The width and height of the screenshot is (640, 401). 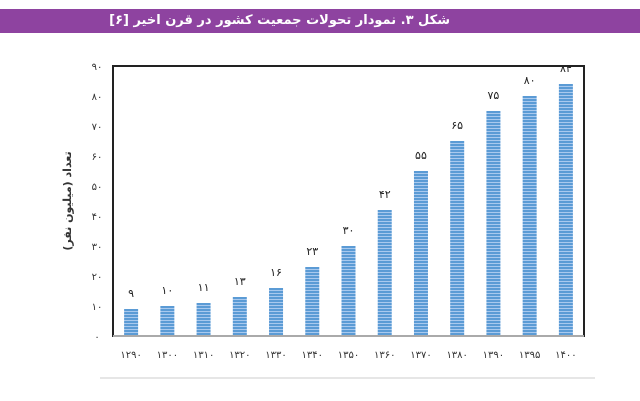 What do you see at coordinates (97, 217) in the screenshot?
I see `y-tick-label: ۴۰` at bounding box center [97, 217].